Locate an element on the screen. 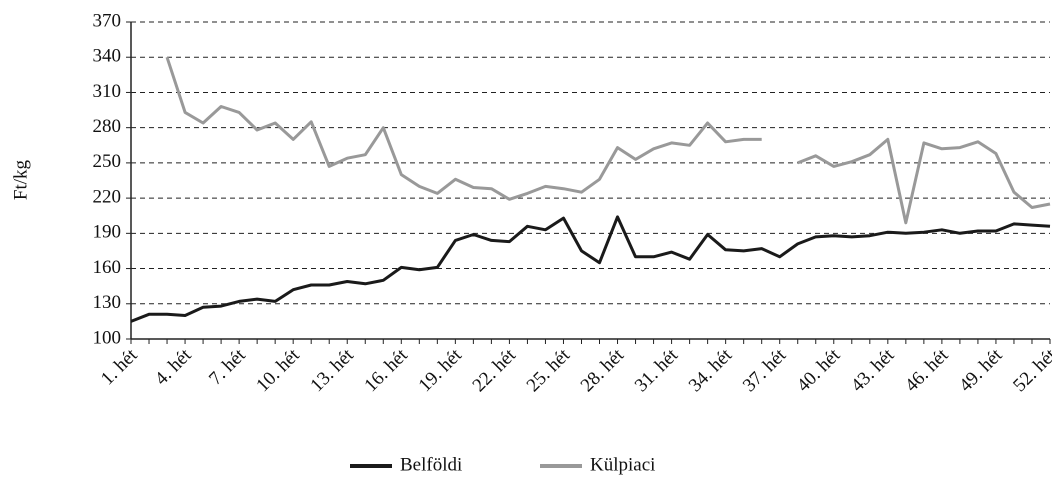  x-tick-label: 25. hét is located at coordinates (549, 370).